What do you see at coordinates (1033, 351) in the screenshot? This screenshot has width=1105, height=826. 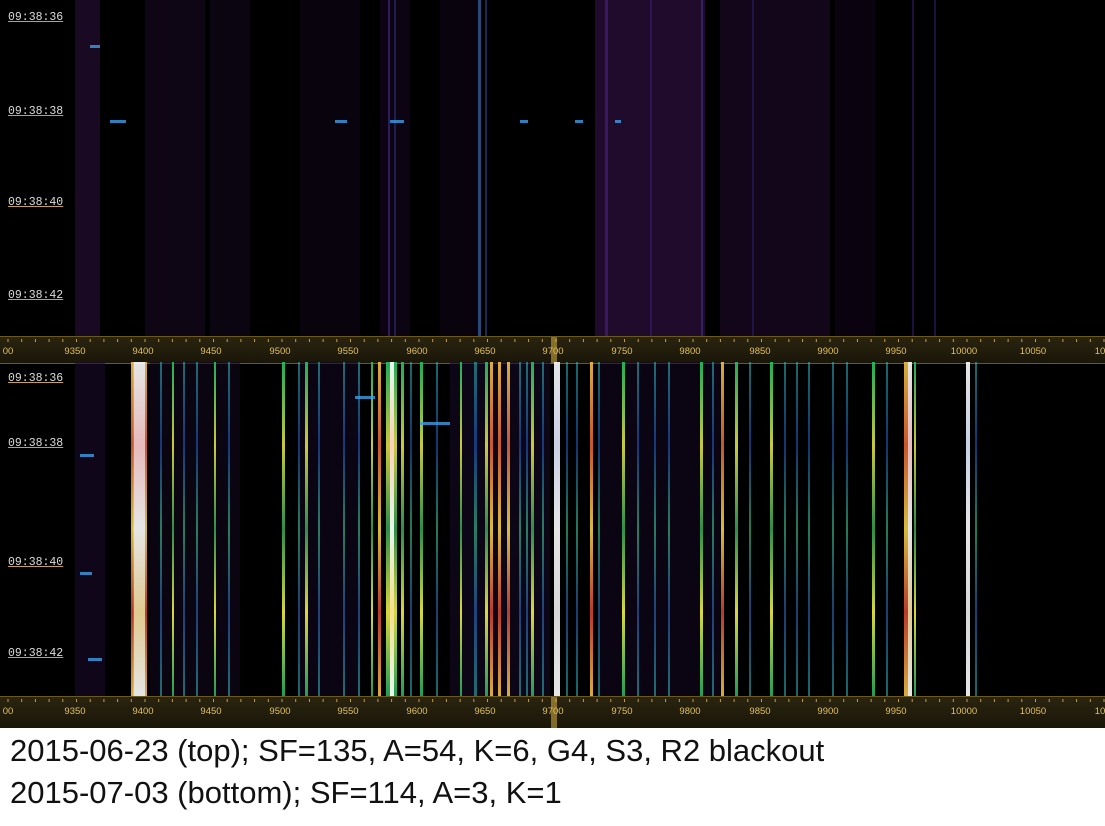 I see `ruler-tick-label: 10050` at bounding box center [1033, 351].